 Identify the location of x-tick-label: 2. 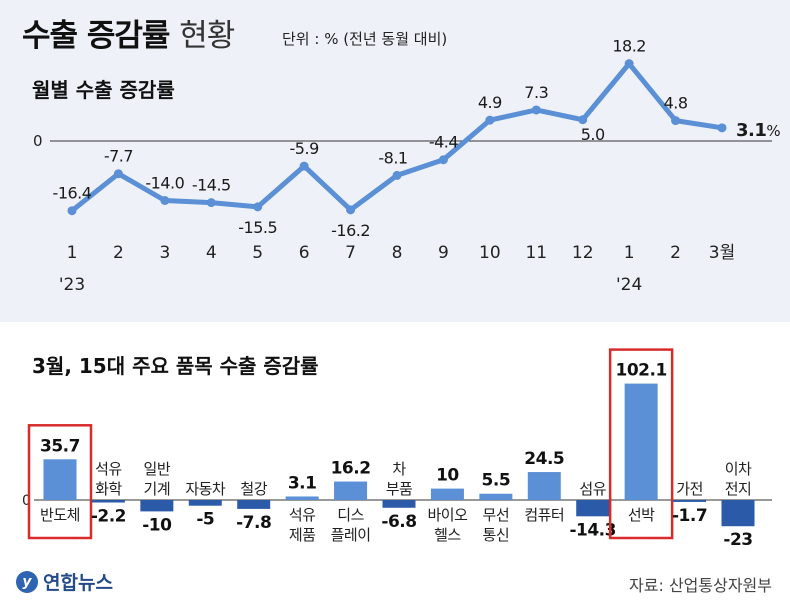
(118, 253).